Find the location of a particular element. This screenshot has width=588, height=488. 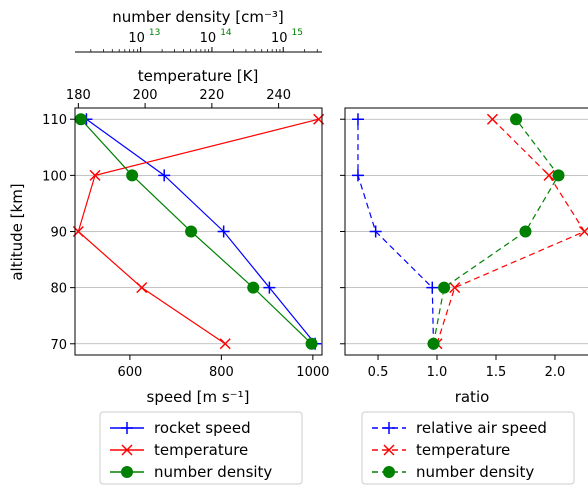

left-ytick-label: 90 is located at coordinates (58, 233).